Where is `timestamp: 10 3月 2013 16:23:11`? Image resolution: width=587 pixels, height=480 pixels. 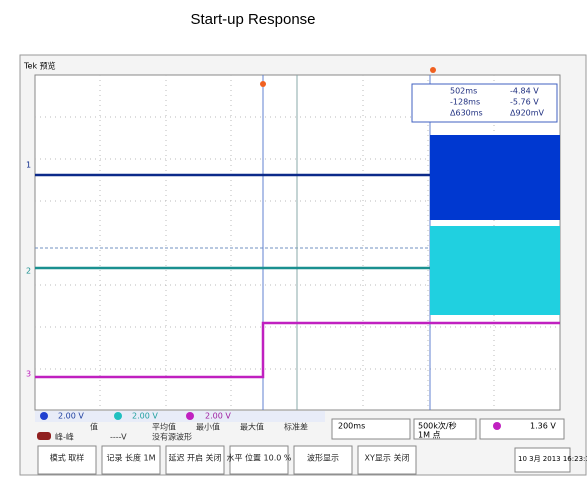 timestamp: 10 3月 2013 16:23:11 is located at coordinates (552, 459).